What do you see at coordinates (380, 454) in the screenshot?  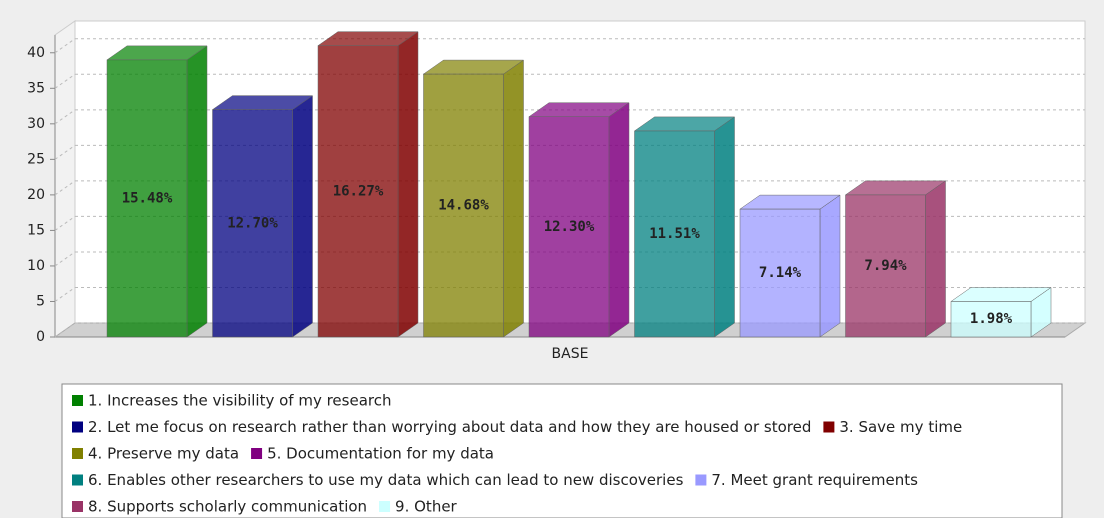 I see `legend-label: 5. Documentation for my data` at bounding box center [380, 454].